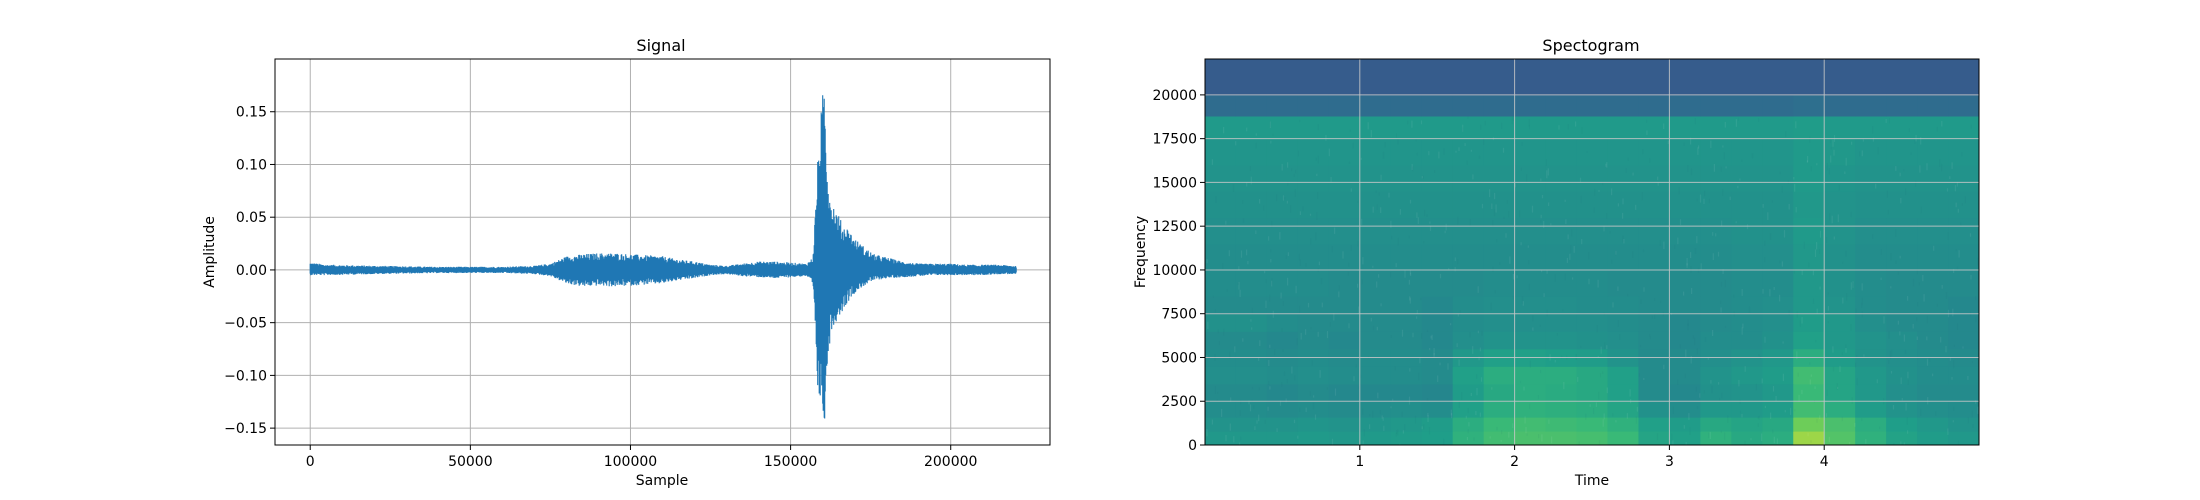 Image resolution: width=2200 pixels, height=500 pixels. I want to click on spectrogram-x-tick-label: 2, so click(1514, 462).